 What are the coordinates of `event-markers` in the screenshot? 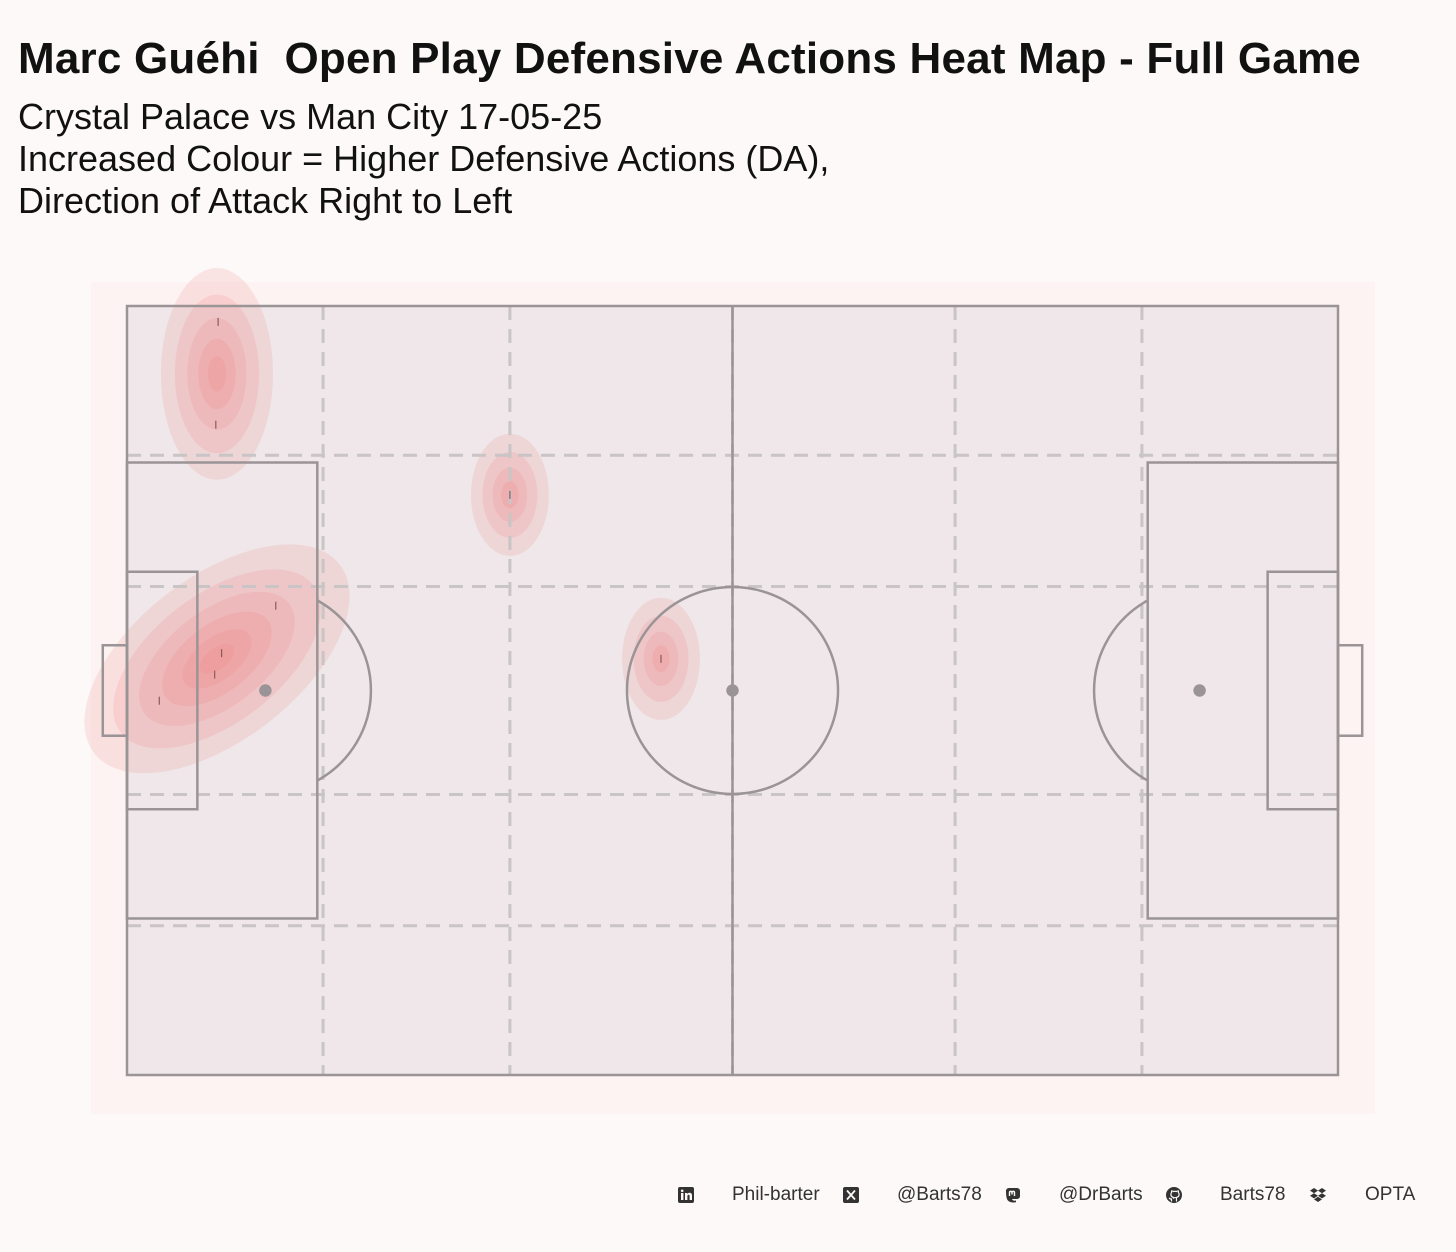 It's located at (410, 511).